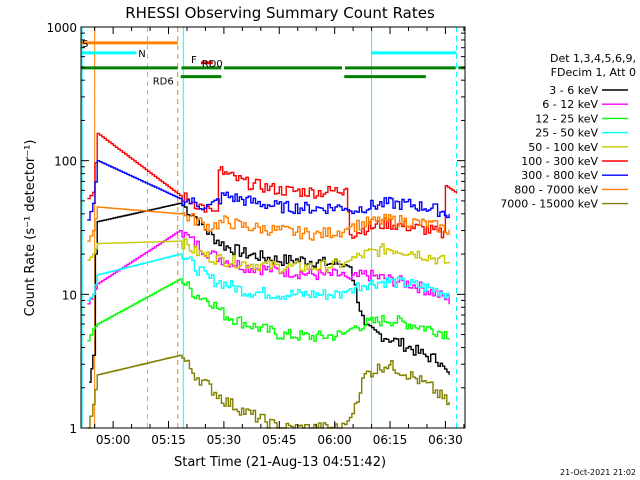 This screenshot has height=480, width=640. What do you see at coordinates (61, 28) in the screenshot?
I see `y-tick-label-3: 1000` at bounding box center [61, 28].